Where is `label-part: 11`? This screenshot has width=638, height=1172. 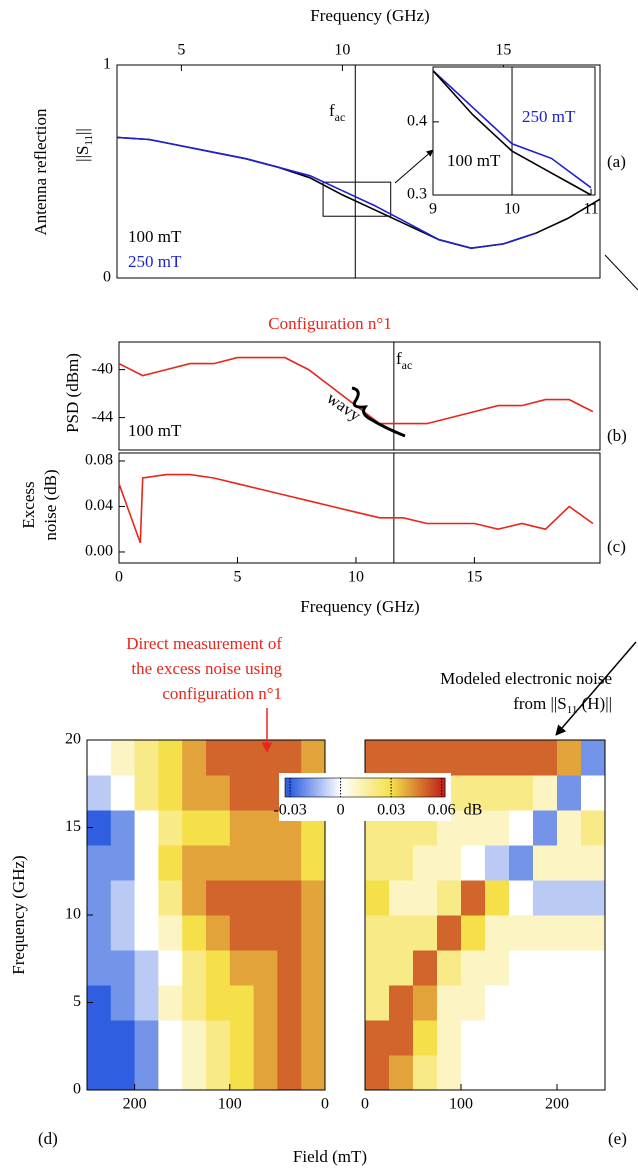 label-part: 11 is located at coordinates (572, 710).